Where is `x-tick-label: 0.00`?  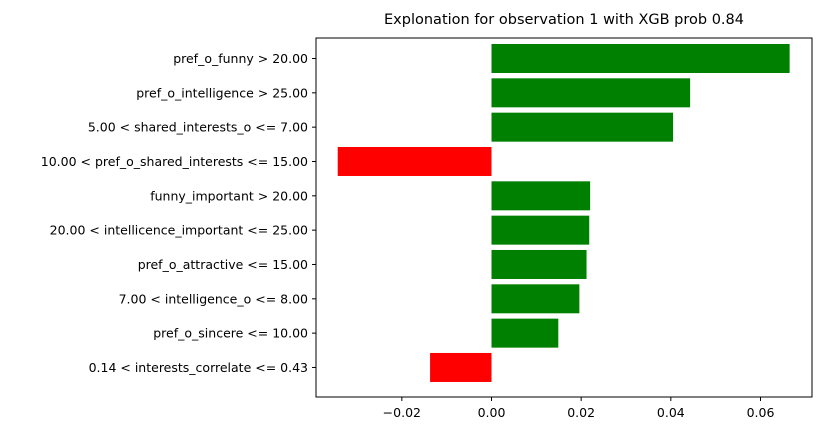
x-tick-label: 0.00 is located at coordinates (492, 412).